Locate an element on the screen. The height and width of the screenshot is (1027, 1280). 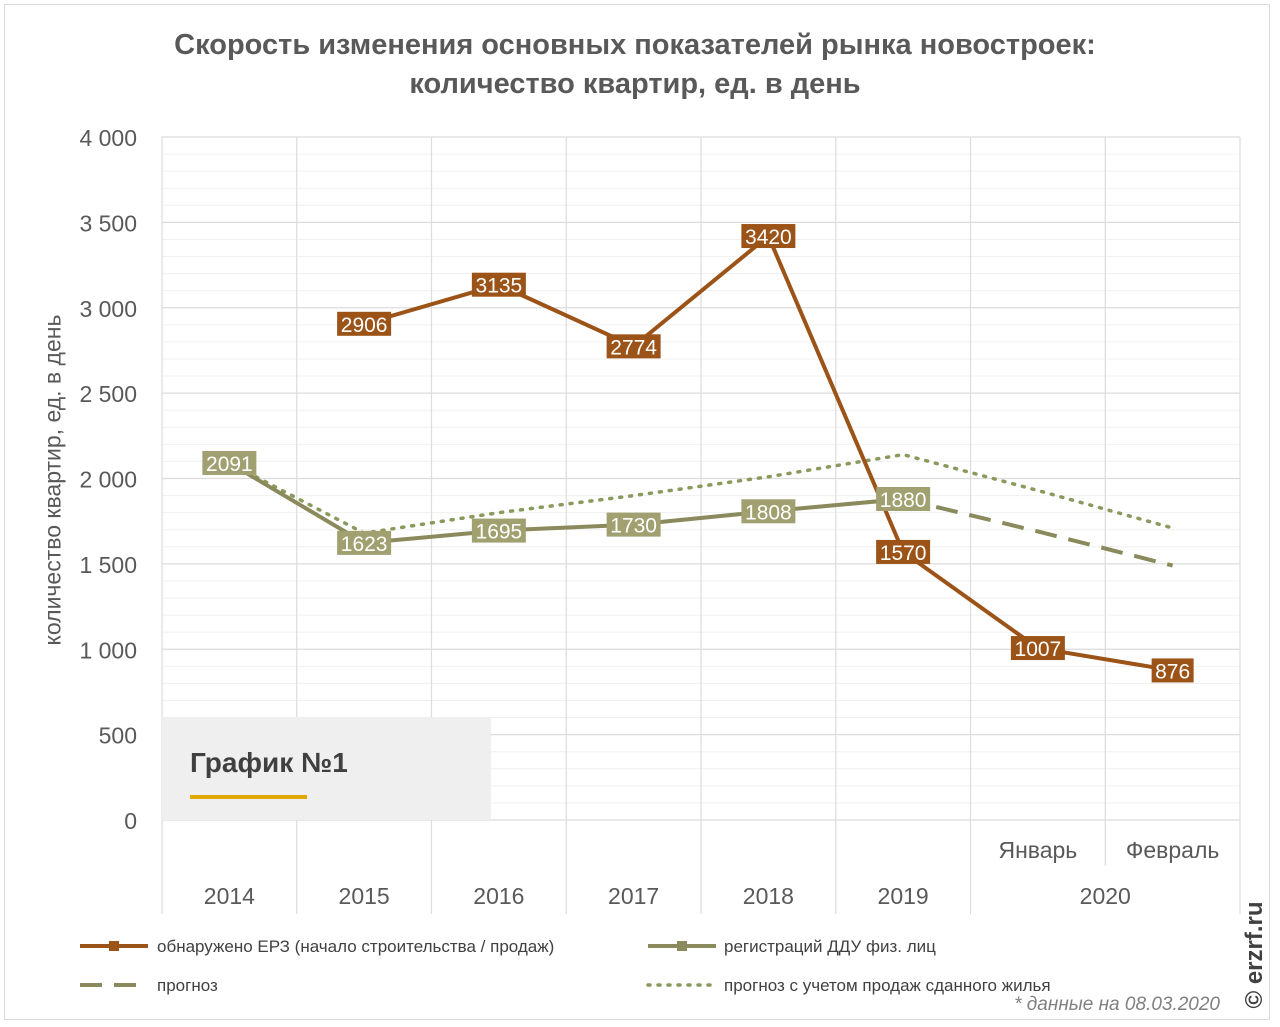
data-label: 1880 is located at coordinates (903, 500).